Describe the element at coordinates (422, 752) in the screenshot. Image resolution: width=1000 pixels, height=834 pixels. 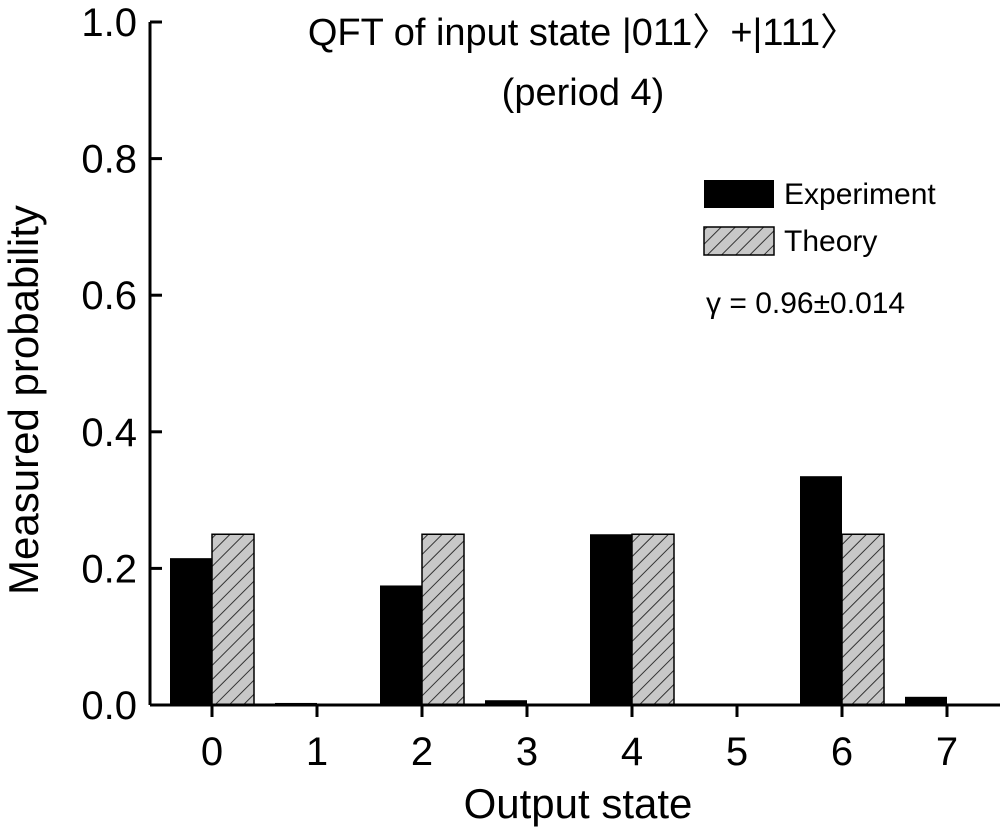
I see `x-tick-label: 2` at that location.